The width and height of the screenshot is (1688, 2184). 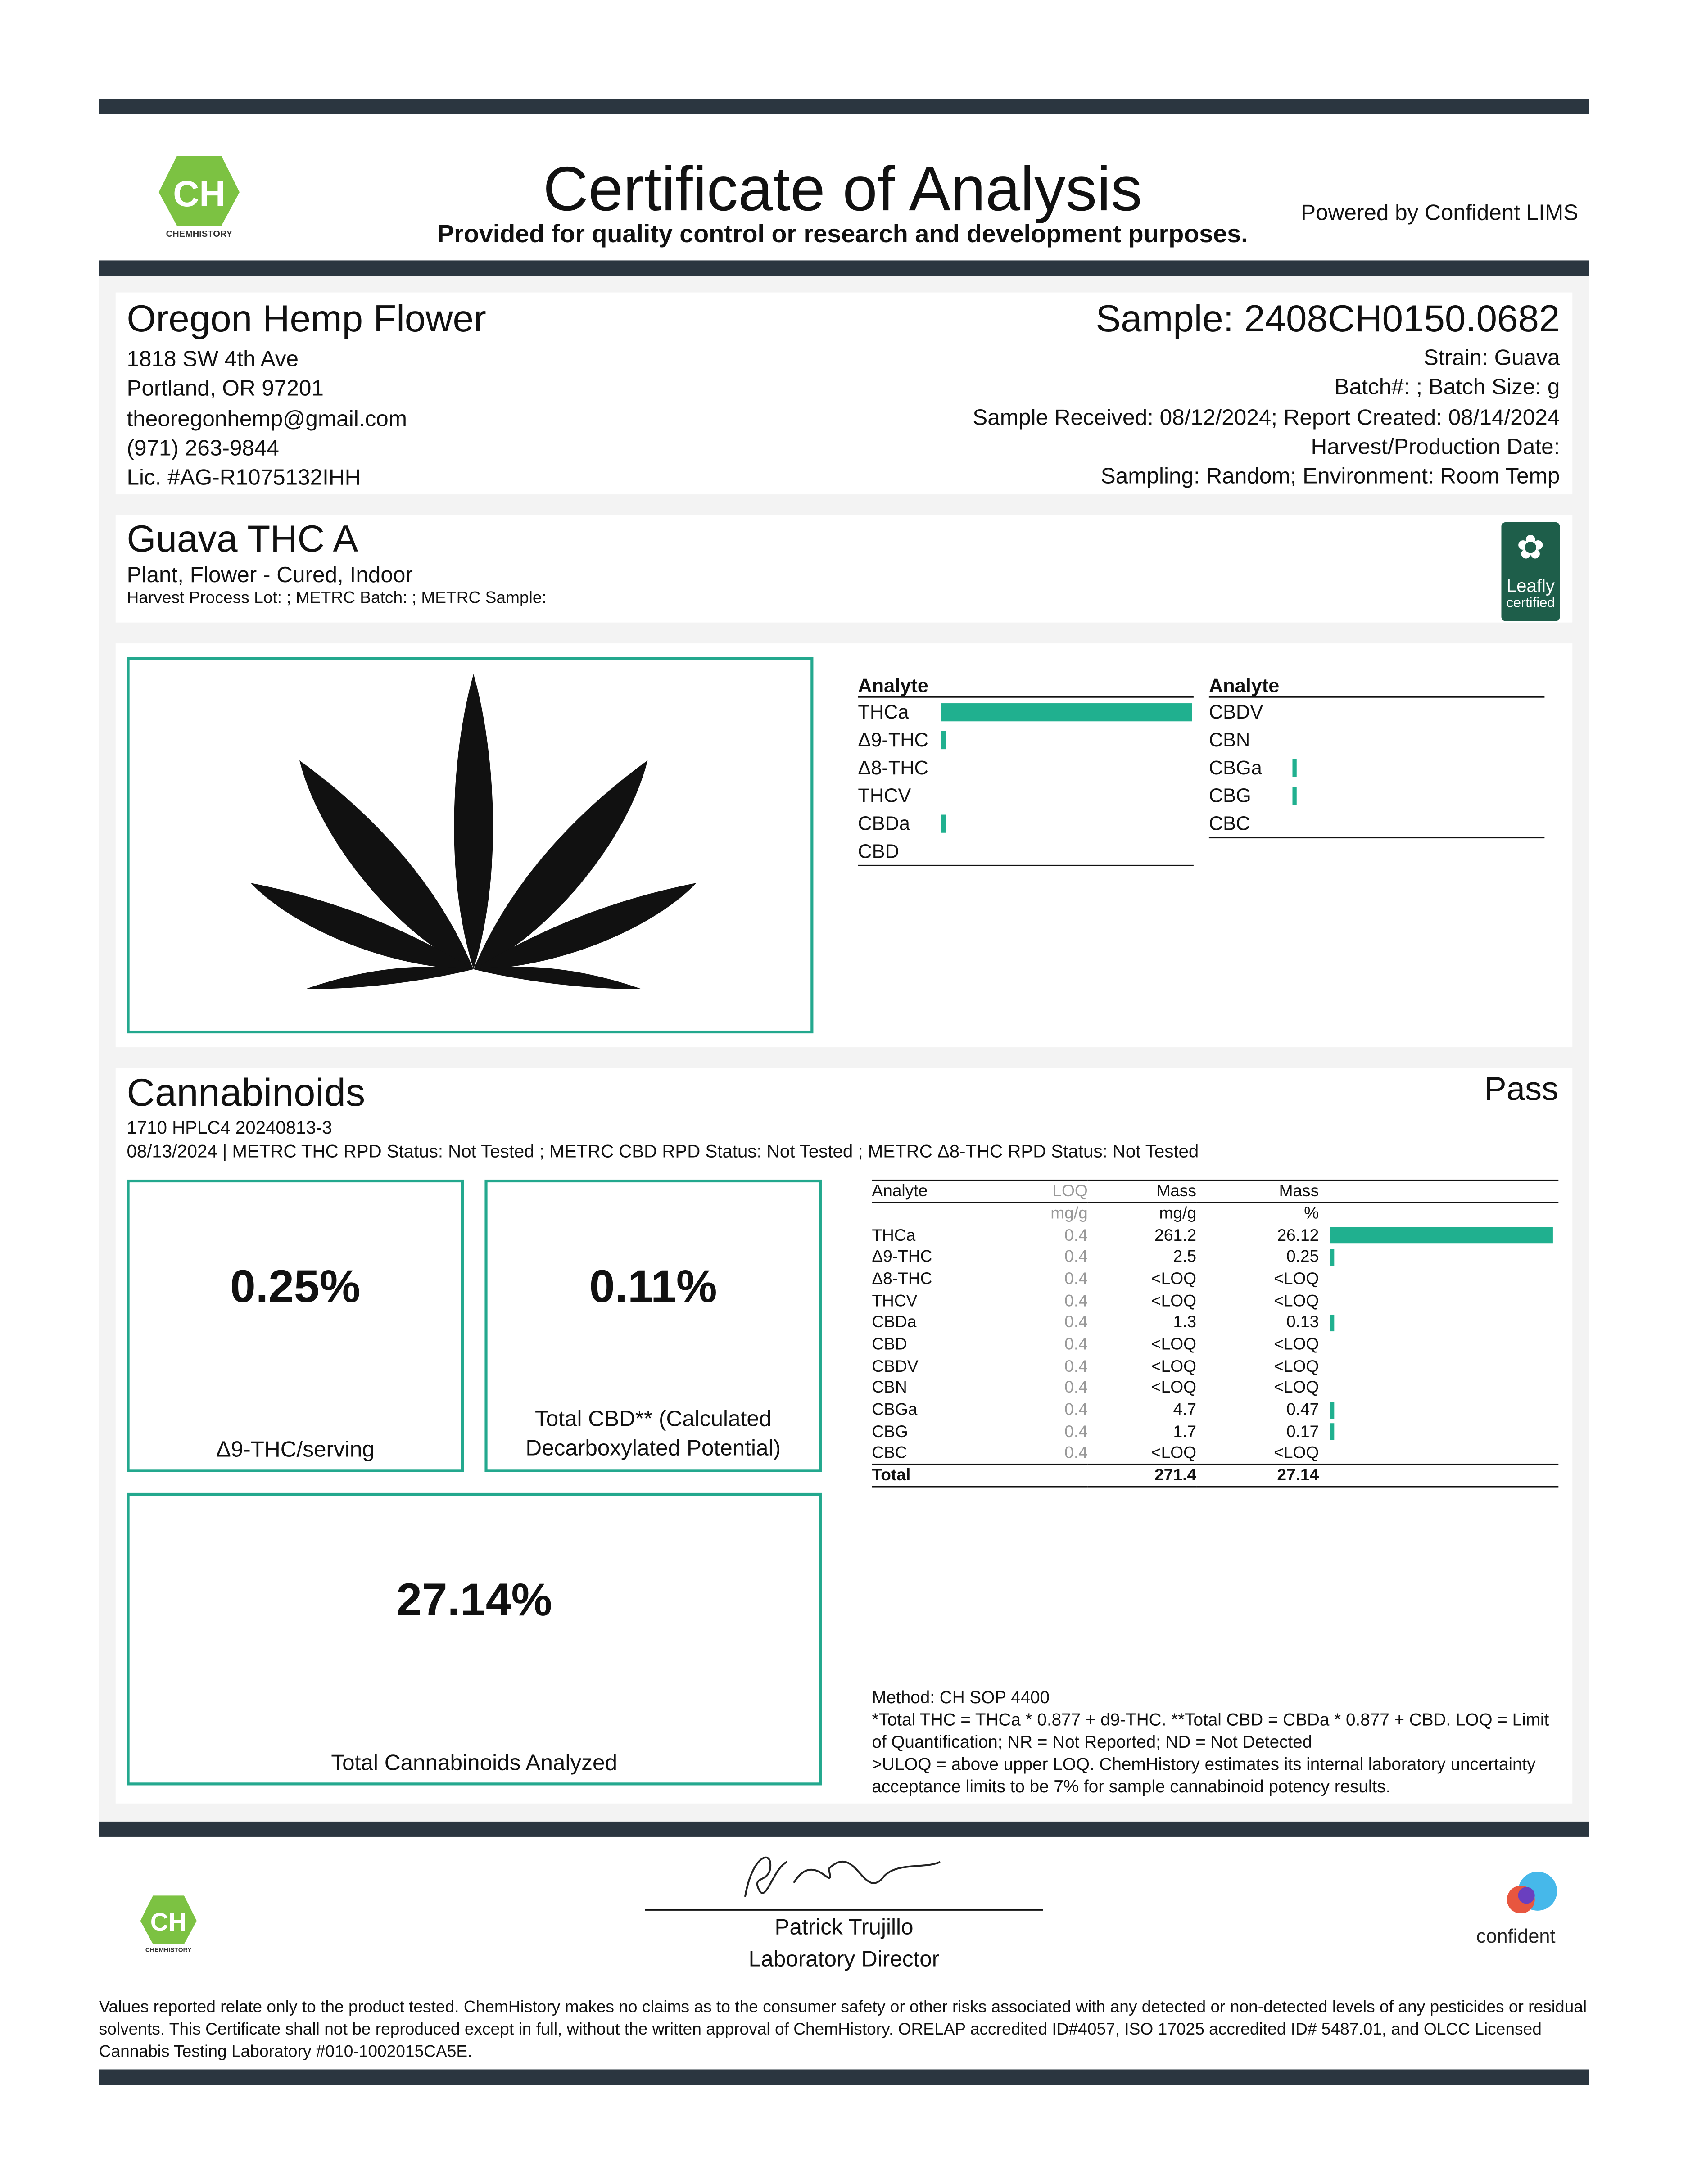 What do you see at coordinates (226, 390) in the screenshot?
I see `client-address2: Portland, OR 97201` at bounding box center [226, 390].